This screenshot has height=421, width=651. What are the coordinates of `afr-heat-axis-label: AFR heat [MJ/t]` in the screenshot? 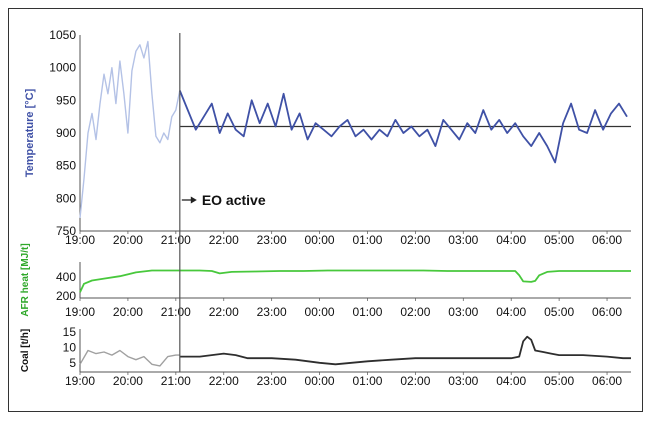 It's located at (25, 279).